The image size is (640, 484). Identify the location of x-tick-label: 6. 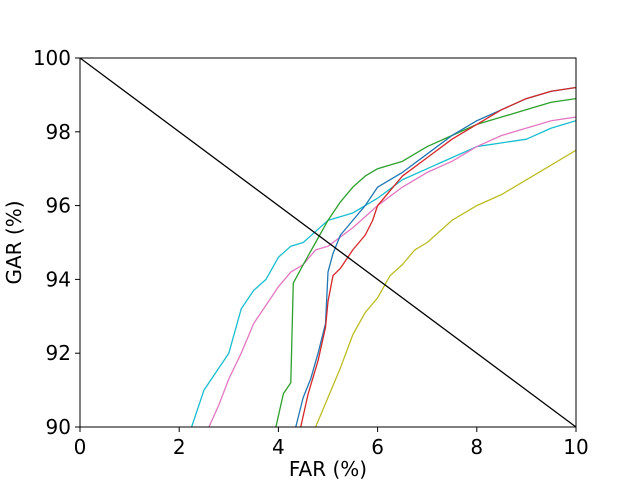
(377, 447).